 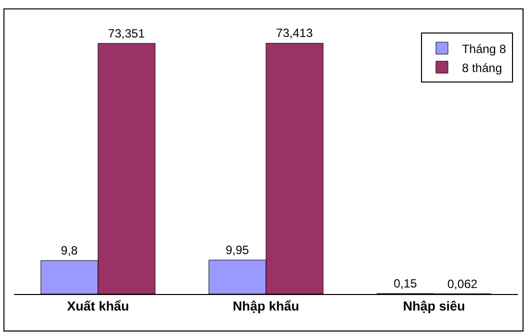 What do you see at coordinates (98, 306) in the screenshot?
I see `x-tick-label: Xuất khẩu` at bounding box center [98, 306].